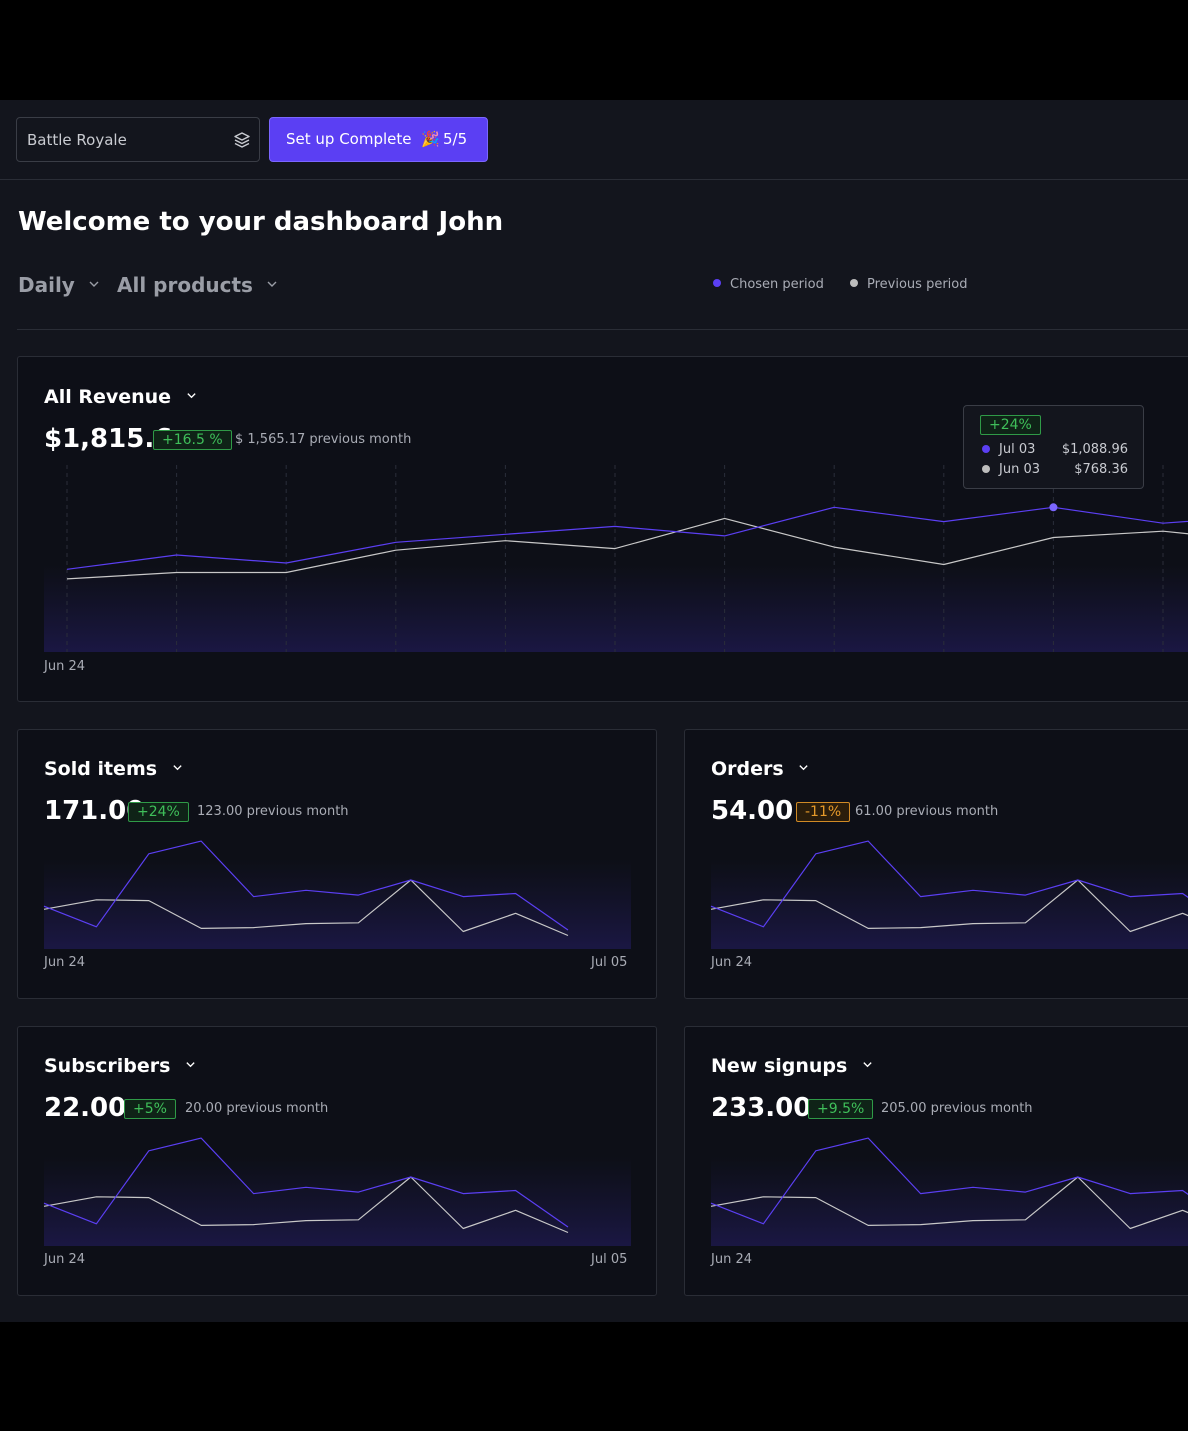 This screenshot has height=1431, width=1188. I want to click on sold-items-title-label: Sold items, so click(101, 769).